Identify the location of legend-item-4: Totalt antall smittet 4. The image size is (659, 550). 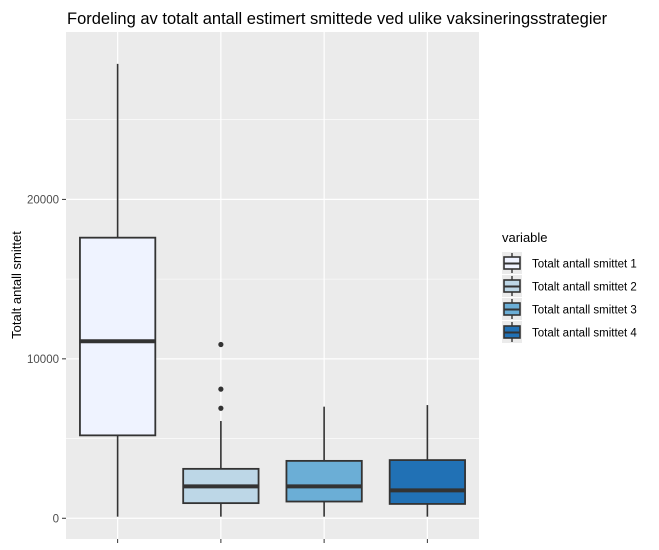
(569, 332).